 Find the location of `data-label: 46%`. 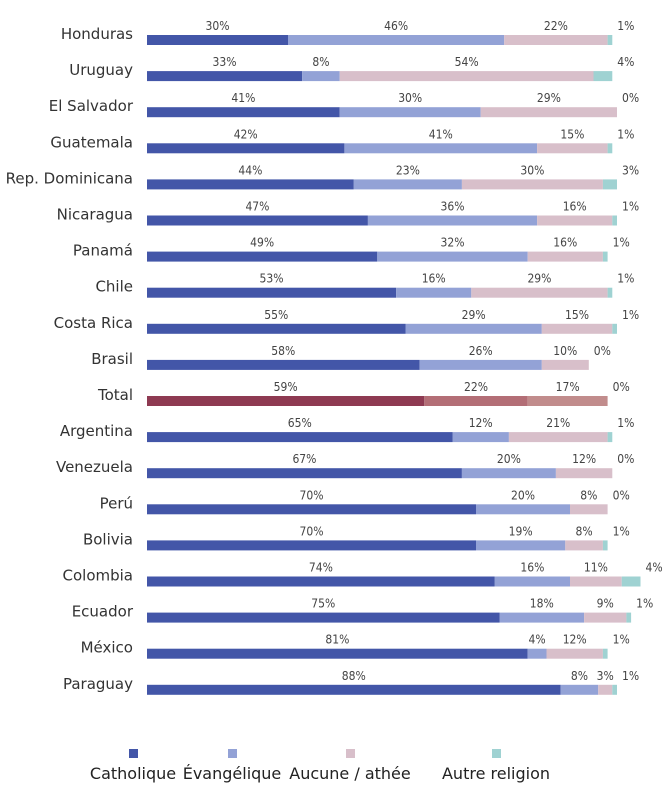

data-label: 46% is located at coordinates (396, 26).